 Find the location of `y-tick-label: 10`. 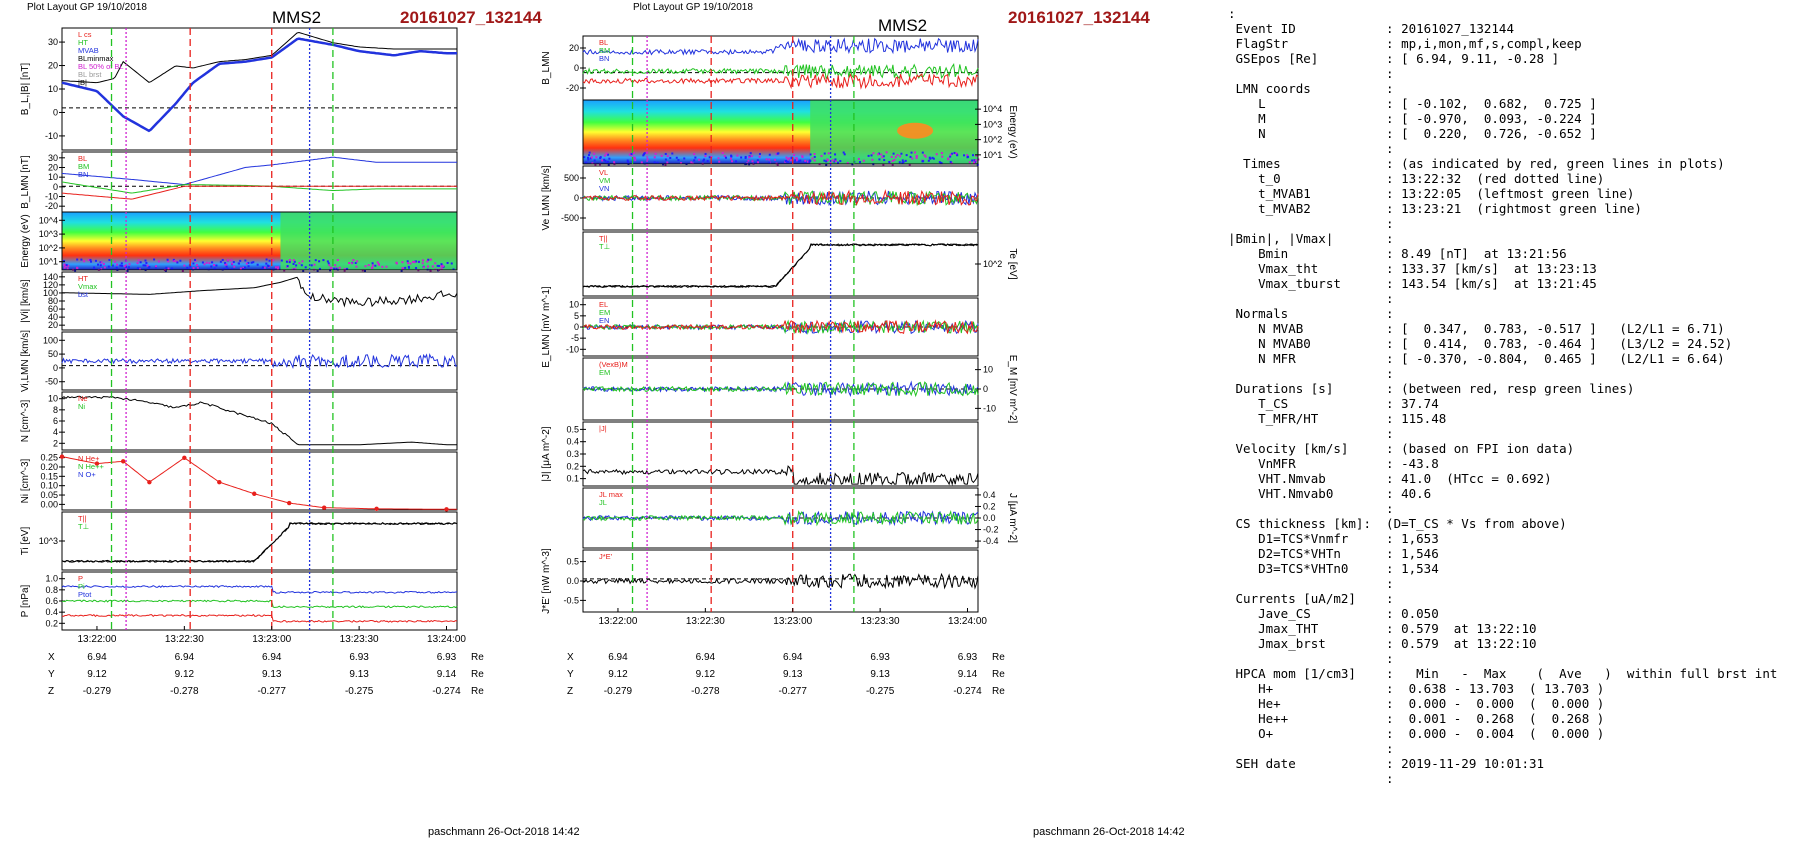

y-tick-label: 10 is located at coordinates (53, 177).